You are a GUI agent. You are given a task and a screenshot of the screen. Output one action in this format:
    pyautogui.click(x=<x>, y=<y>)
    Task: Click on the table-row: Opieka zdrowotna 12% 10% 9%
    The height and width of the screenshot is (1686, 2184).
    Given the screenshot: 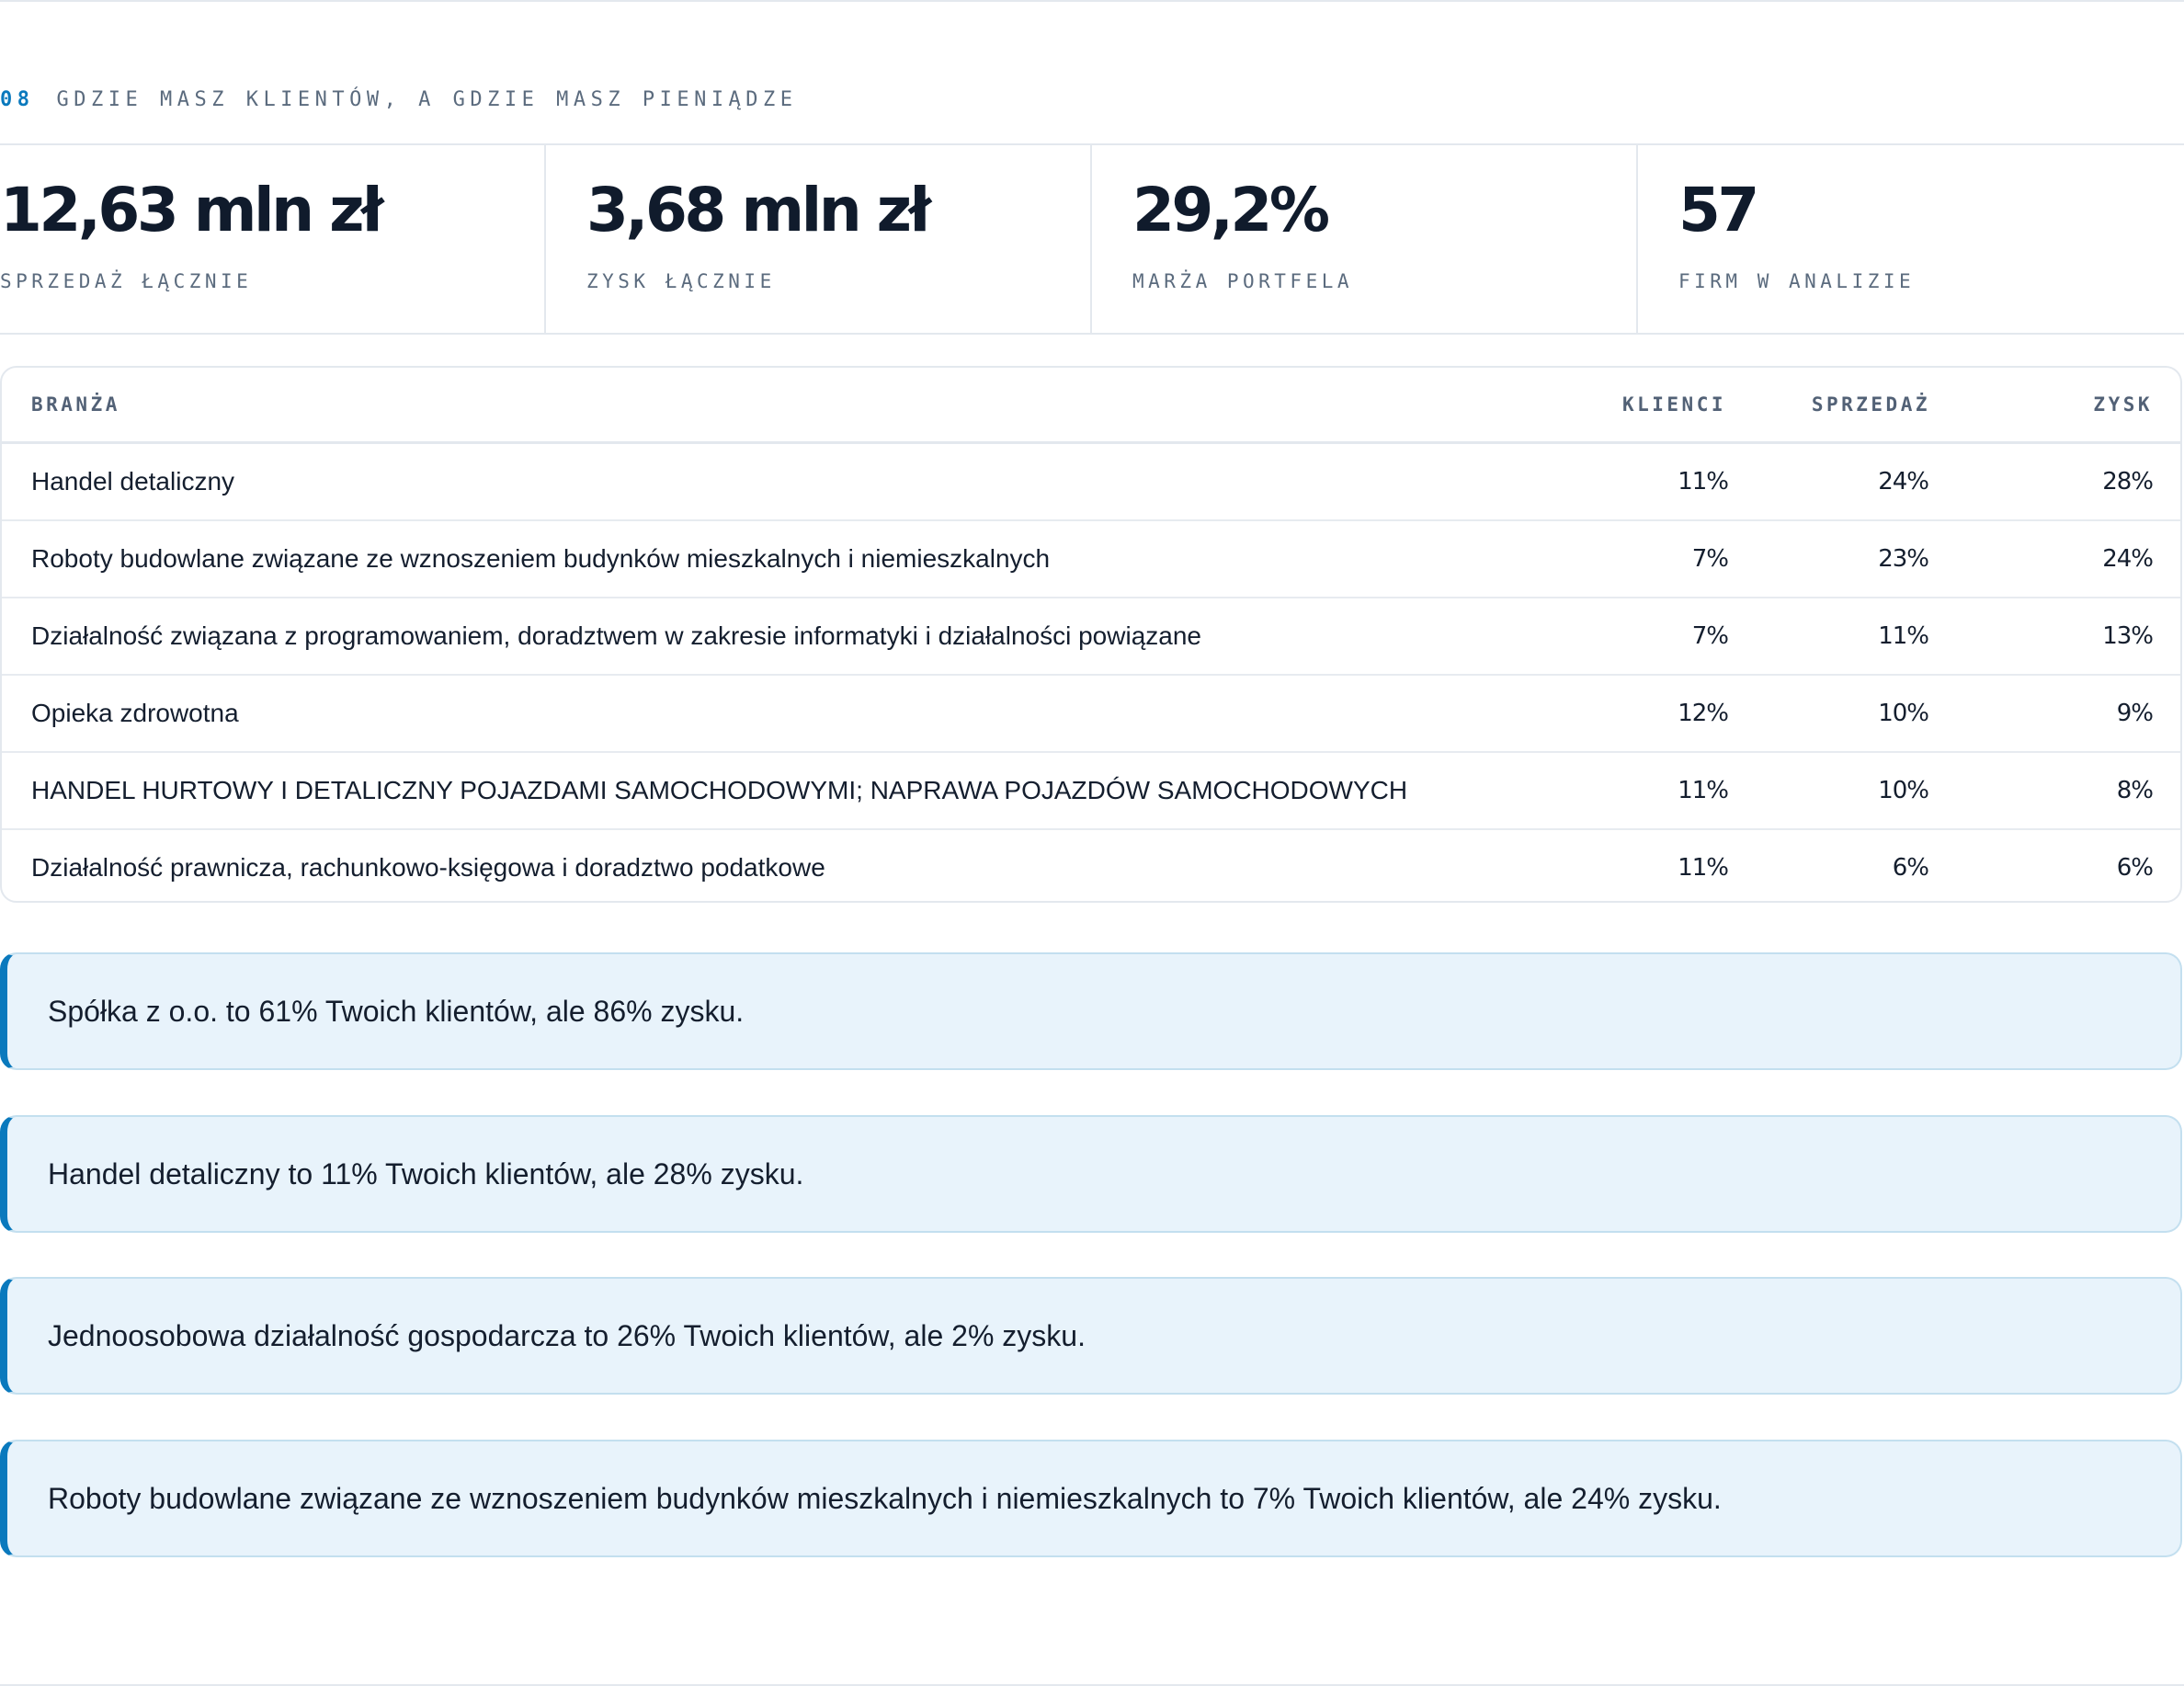 What is the action you would take?
    pyautogui.click(x=1091, y=713)
    